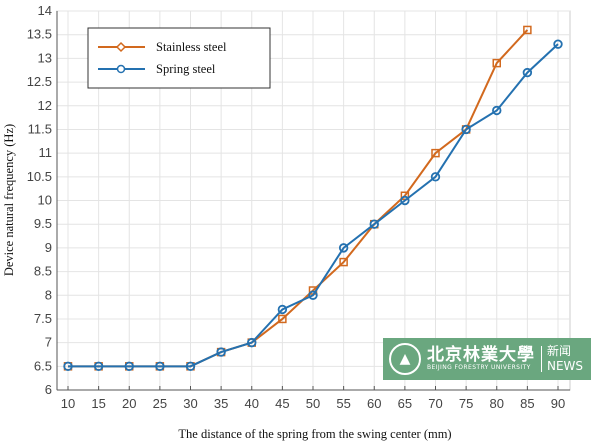  Describe the element at coordinates (48, 342) in the screenshot. I see `y-tick-label: 7` at that location.